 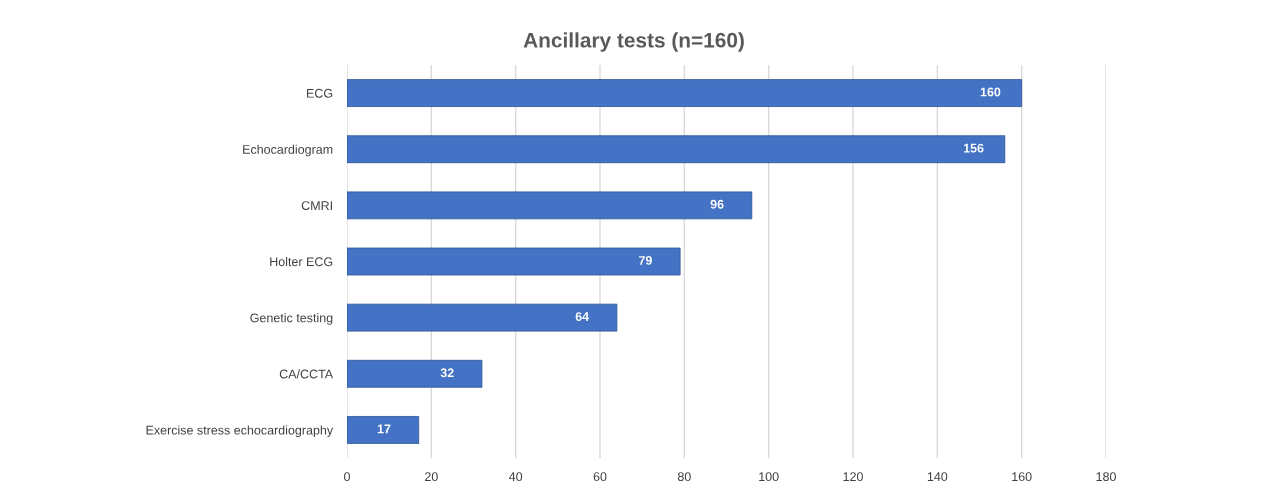 I want to click on y-tick-label: Genetic testing, so click(x=291, y=319).